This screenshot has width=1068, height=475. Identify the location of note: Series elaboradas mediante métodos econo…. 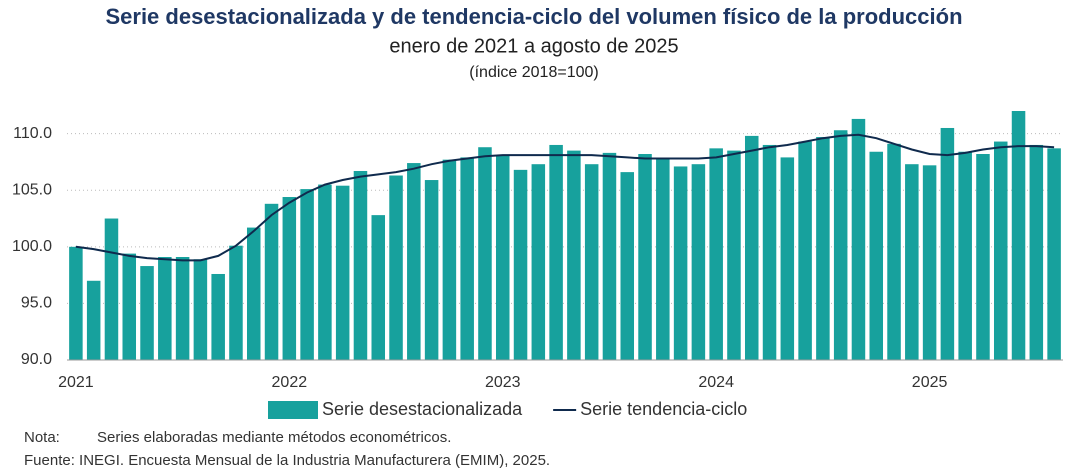
(274, 437).